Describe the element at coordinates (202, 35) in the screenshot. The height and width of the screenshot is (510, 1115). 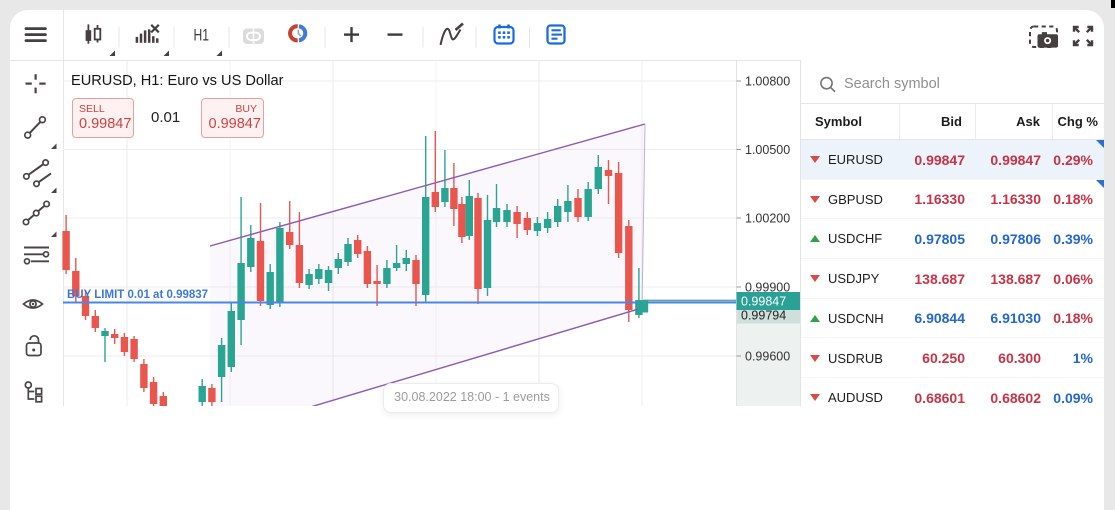
I see `svg-text: H1` at that location.